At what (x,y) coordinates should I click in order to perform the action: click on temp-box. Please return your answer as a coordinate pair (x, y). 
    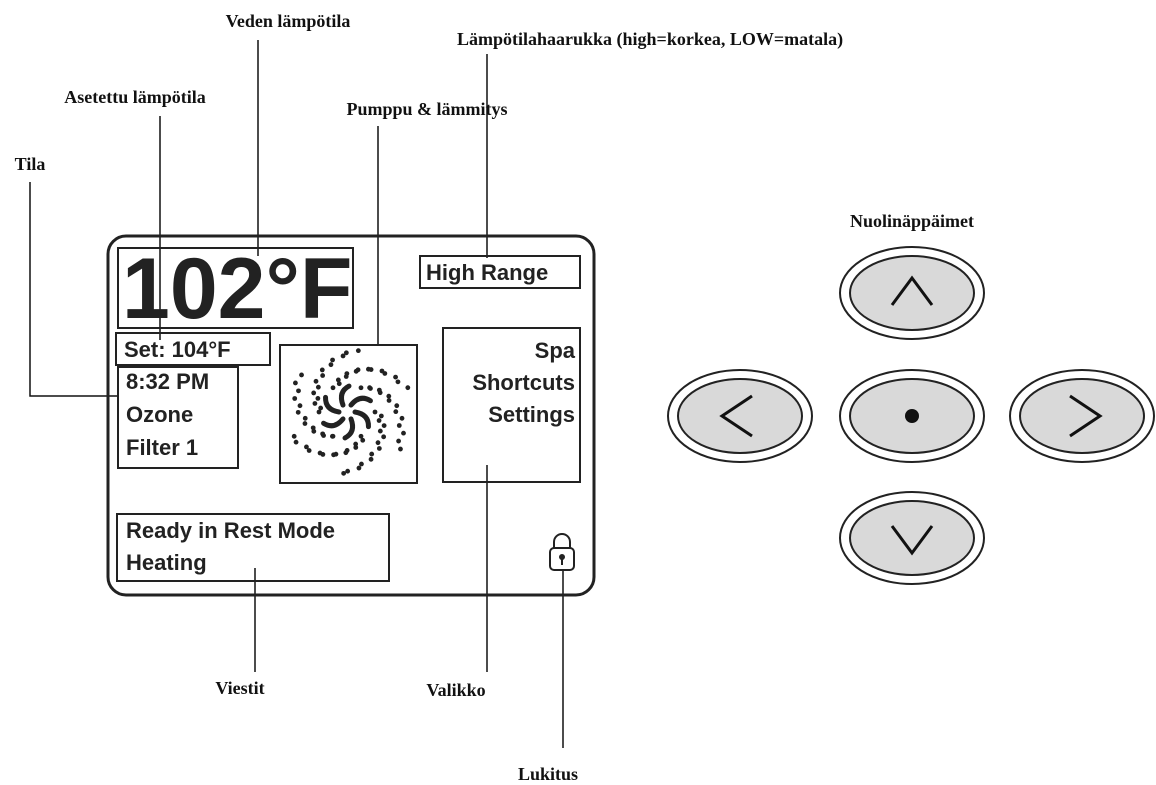
    Looking at the image, I should click on (235, 288).